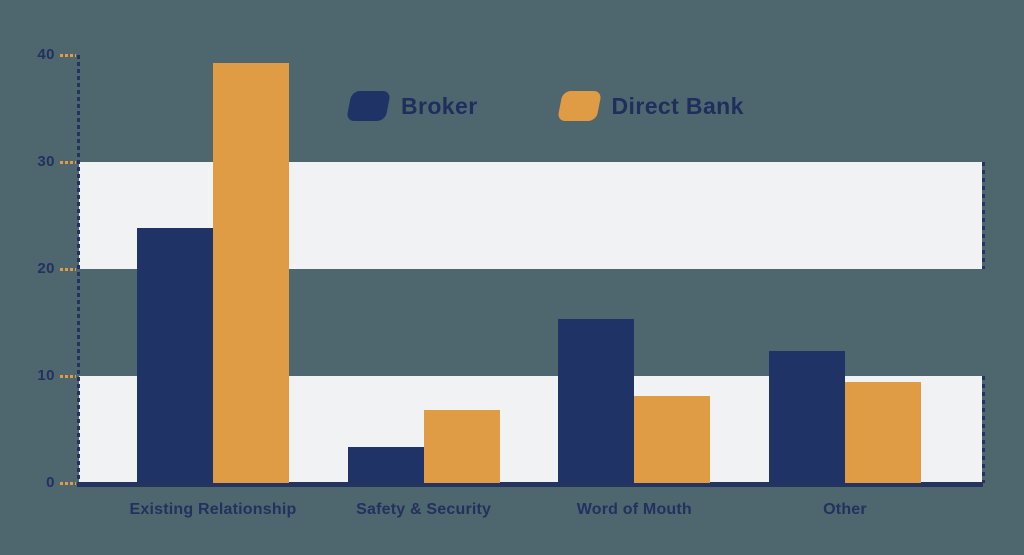 The width and height of the screenshot is (1024, 555). I want to click on legend-label-broker: Broker, so click(439, 105).